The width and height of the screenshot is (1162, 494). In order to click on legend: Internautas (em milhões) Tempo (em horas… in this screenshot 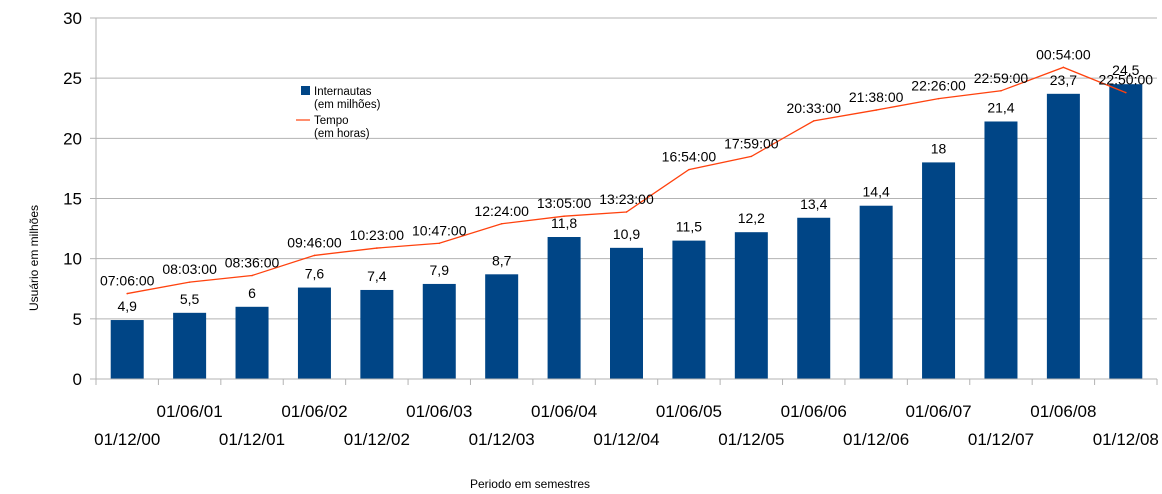, I will do `click(338, 113)`.